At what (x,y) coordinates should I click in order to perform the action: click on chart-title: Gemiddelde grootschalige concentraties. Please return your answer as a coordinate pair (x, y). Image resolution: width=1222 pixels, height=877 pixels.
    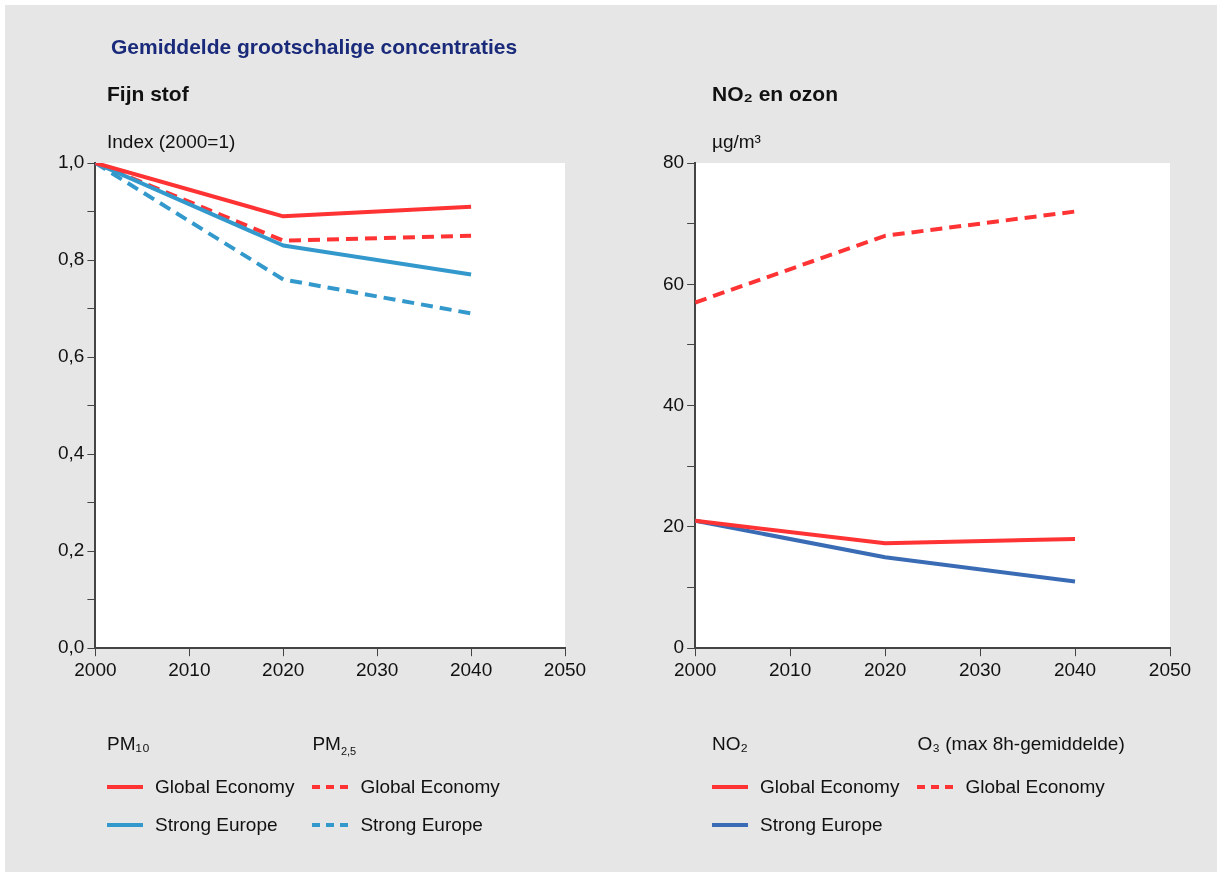
    Looking at the image, I should click on (314, 47).